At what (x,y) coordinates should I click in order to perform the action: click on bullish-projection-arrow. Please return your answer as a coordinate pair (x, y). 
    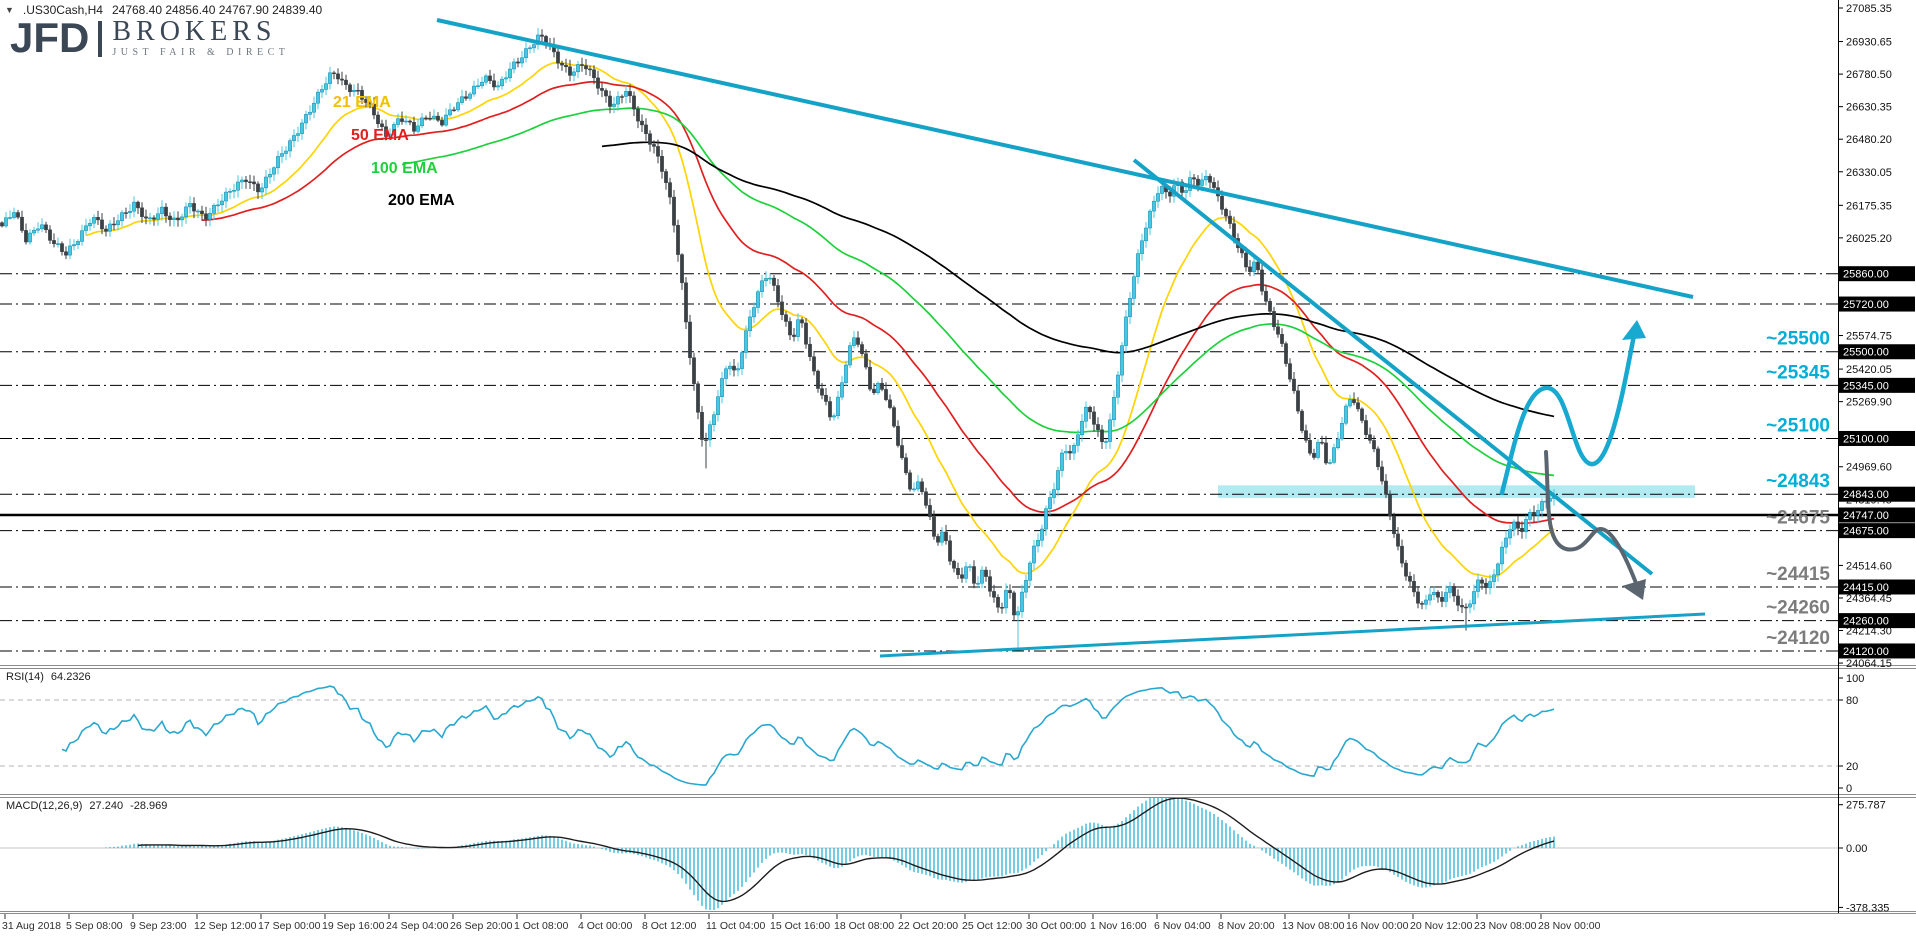
    Looking at the image, I should click on (1568, 411).